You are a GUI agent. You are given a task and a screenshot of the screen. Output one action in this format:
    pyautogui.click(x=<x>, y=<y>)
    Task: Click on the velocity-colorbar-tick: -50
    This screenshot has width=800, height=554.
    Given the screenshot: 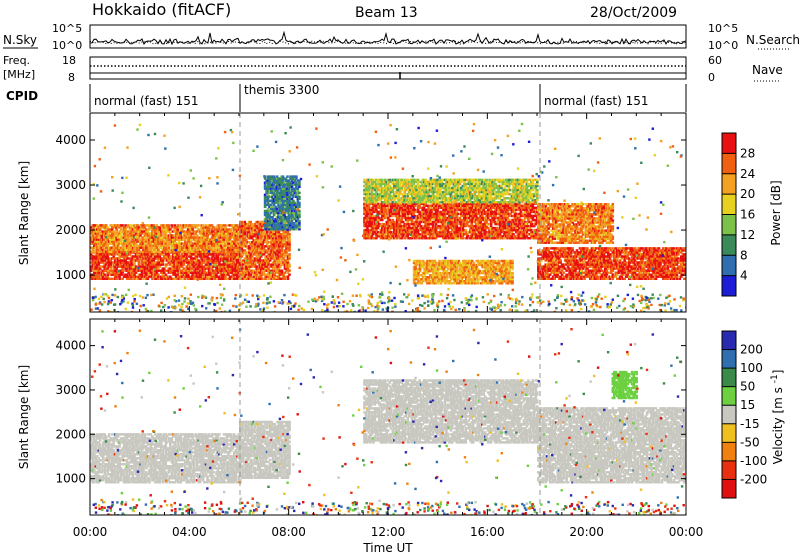 What is the action you would take?
    pyautogui.click(x=750, y=442)
    